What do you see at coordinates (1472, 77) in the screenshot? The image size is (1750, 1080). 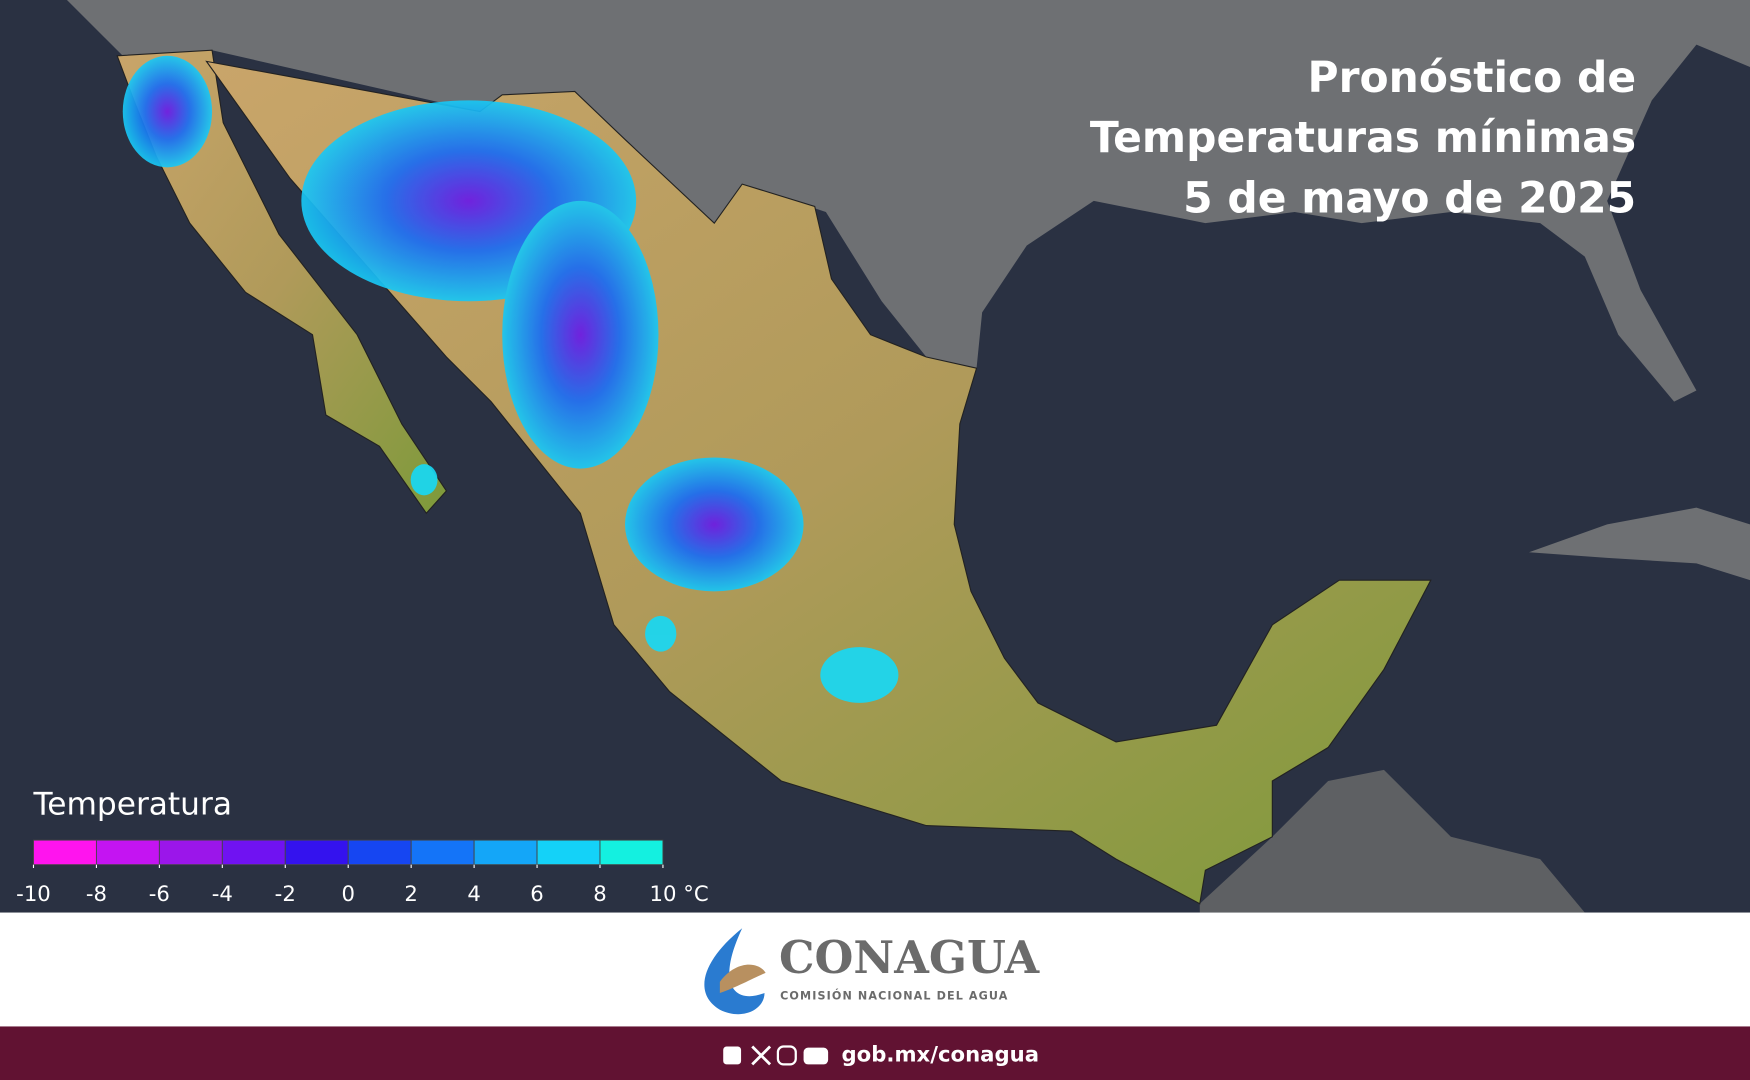 I see `title-line: Pronóstico de` at bounding box center [1472, 77].